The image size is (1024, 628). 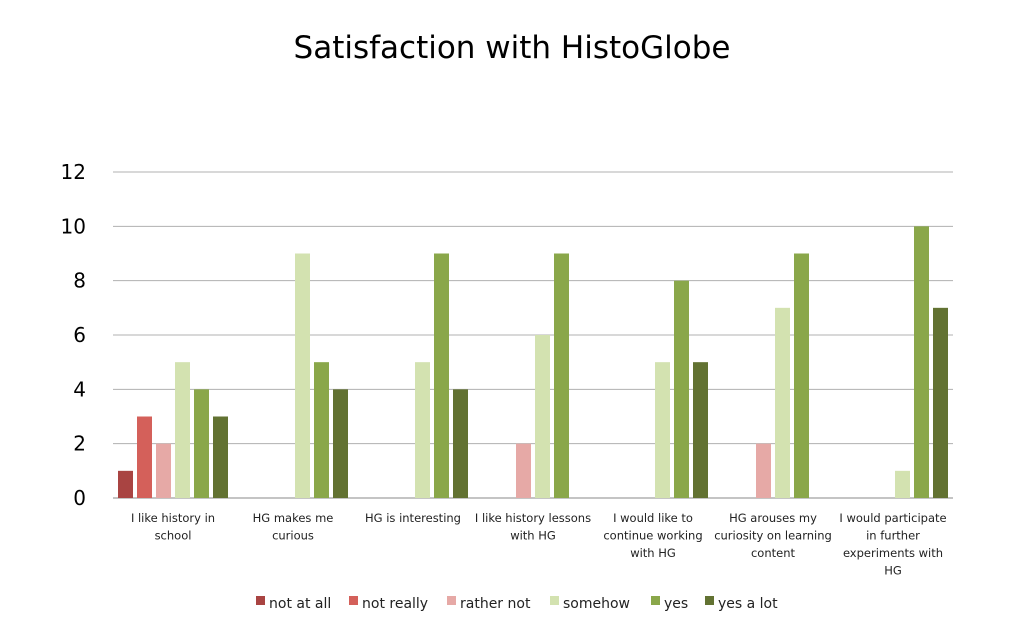 I want to click on x-tick-label: I like history lessons with HG, so click(x=533, y=527).